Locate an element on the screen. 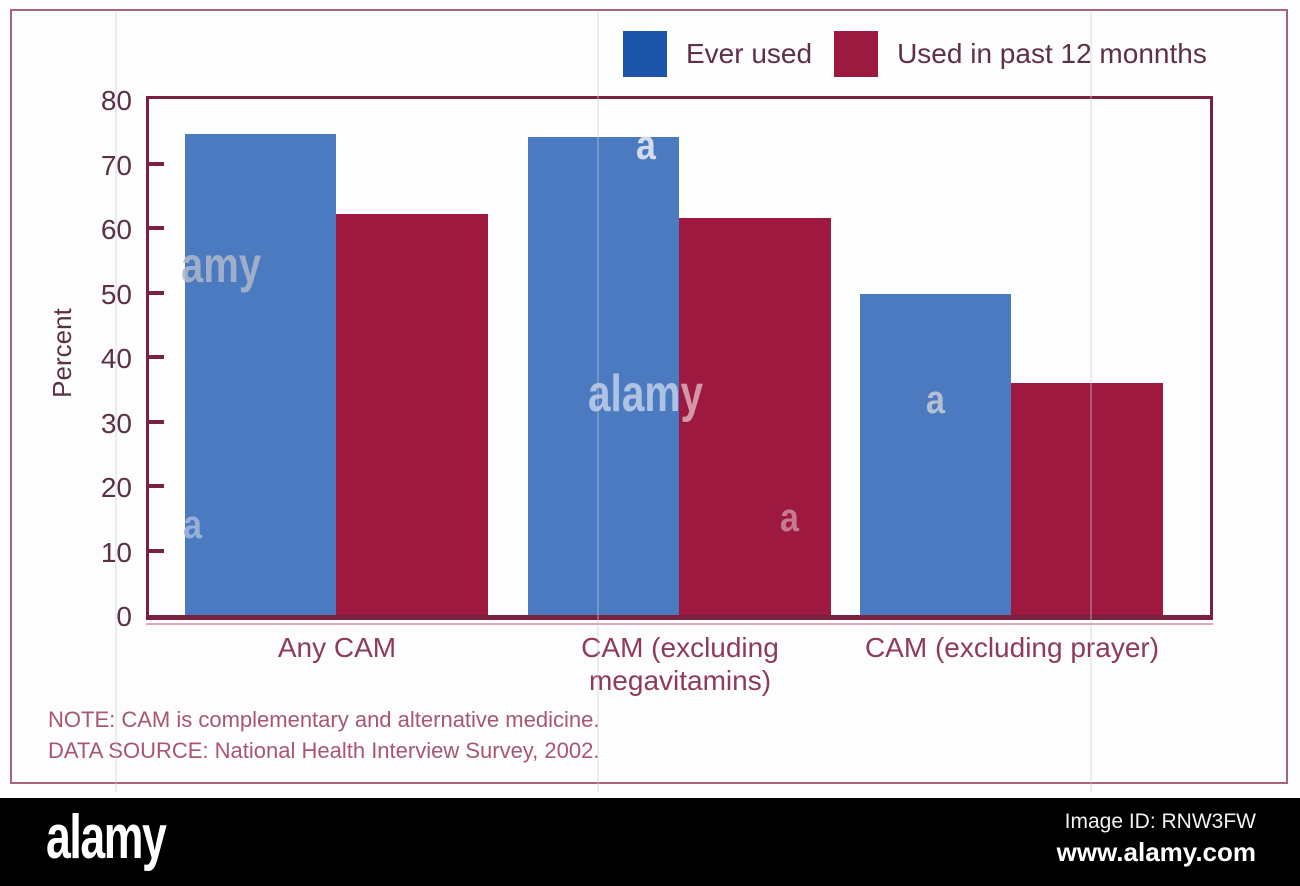 The height and width of the screenshot is (886, 1300). y-tick-label: 0 is located at coordinates (124, 616).